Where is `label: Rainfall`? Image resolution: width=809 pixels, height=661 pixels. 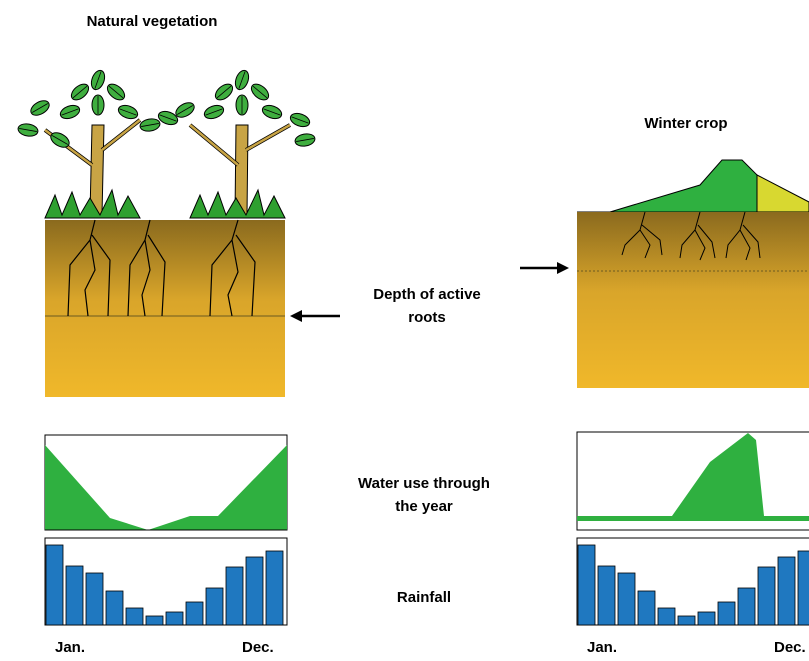 label: Rainfall is located at coordinates (424, 597).